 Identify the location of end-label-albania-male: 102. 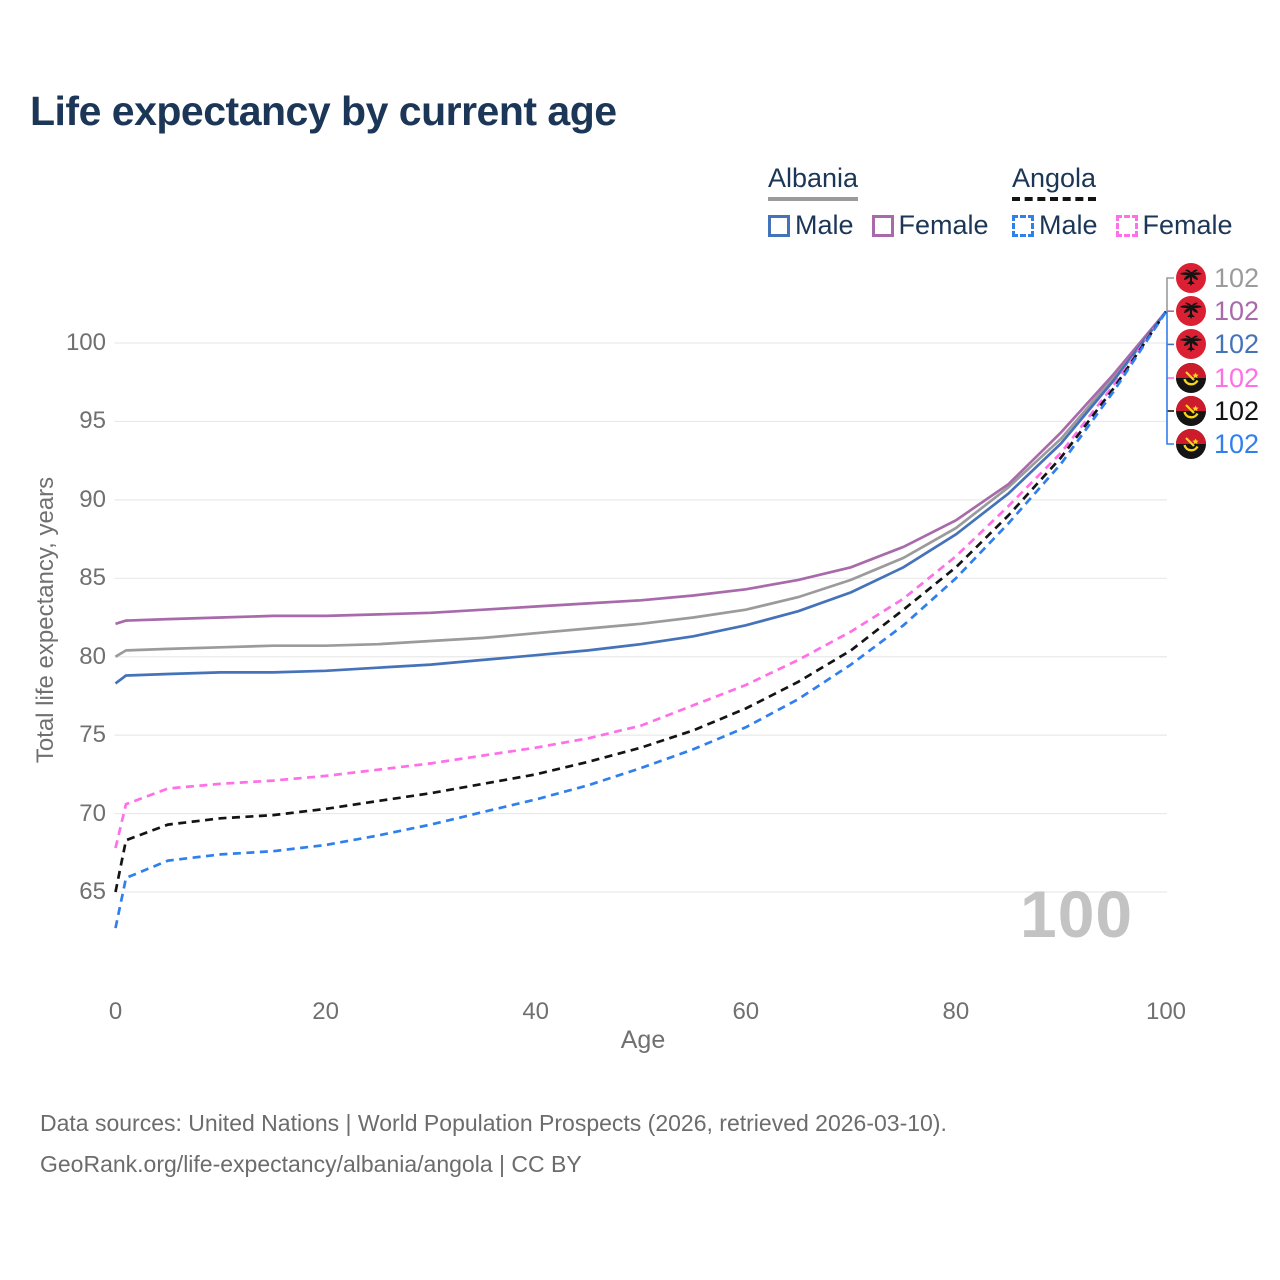
(1217, 344).